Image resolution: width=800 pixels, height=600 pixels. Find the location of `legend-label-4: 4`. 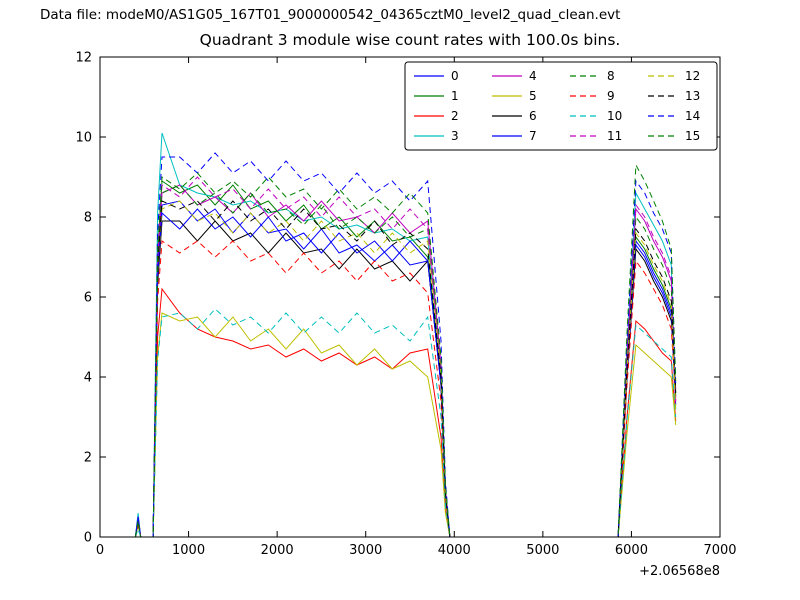

legend-label-4: 4 is located at coordinates (533, 76).